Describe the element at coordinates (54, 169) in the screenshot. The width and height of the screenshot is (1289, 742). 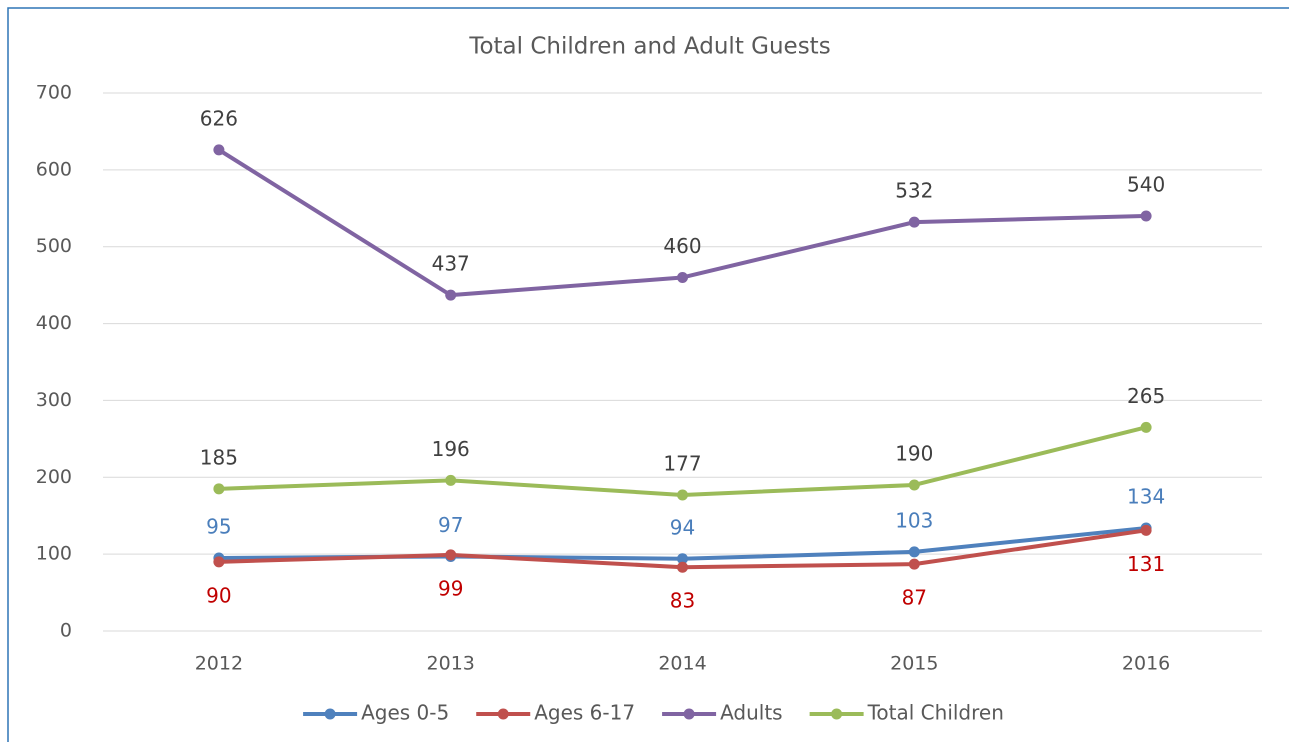
I see `y-tick-label: 600` at that location.